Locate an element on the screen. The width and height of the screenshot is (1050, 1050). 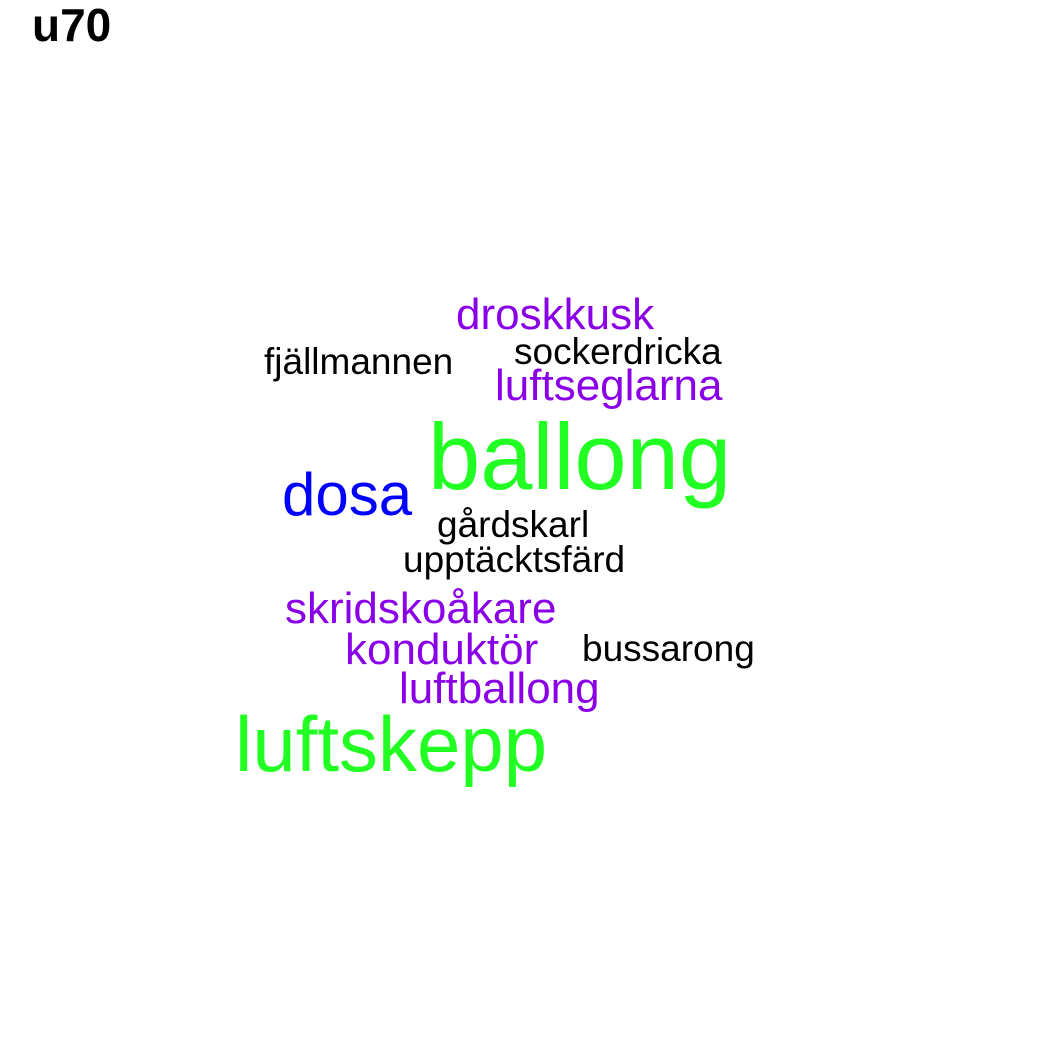
word-skridskoakare: skridskoåkare is located at coordinates (421, 608).